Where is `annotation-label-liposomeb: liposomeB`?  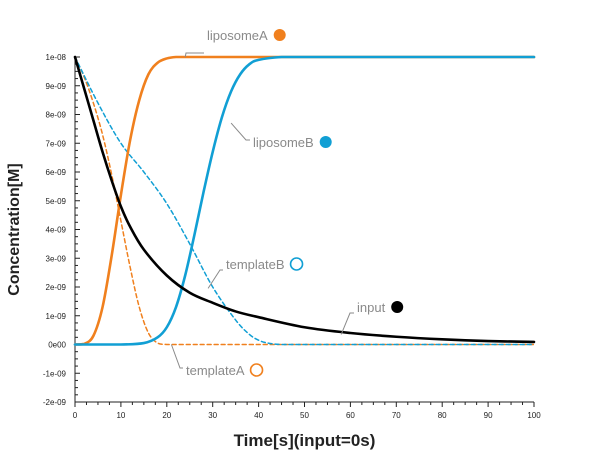 annotation-label-liposomeb: liposomeB is located at coordinates (283, 142).